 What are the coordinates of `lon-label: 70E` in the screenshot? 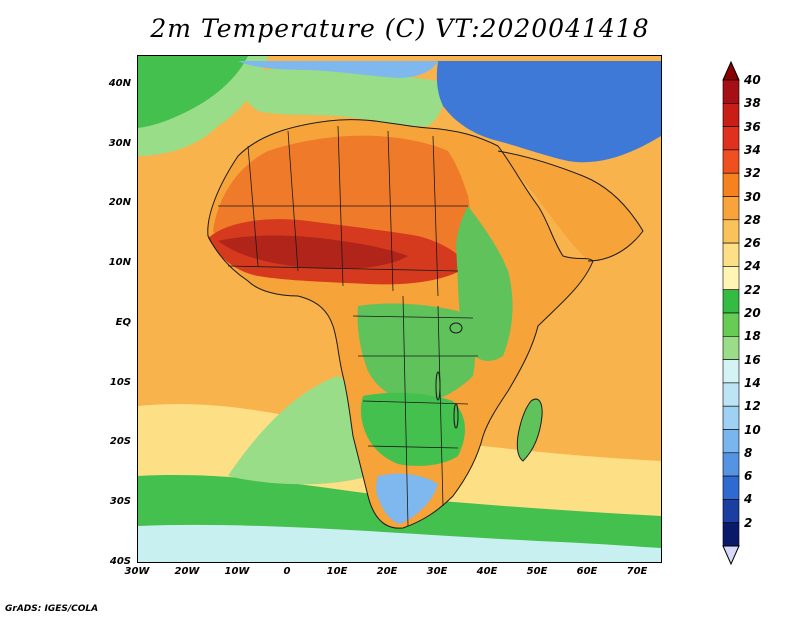 It's located at (637, 571).